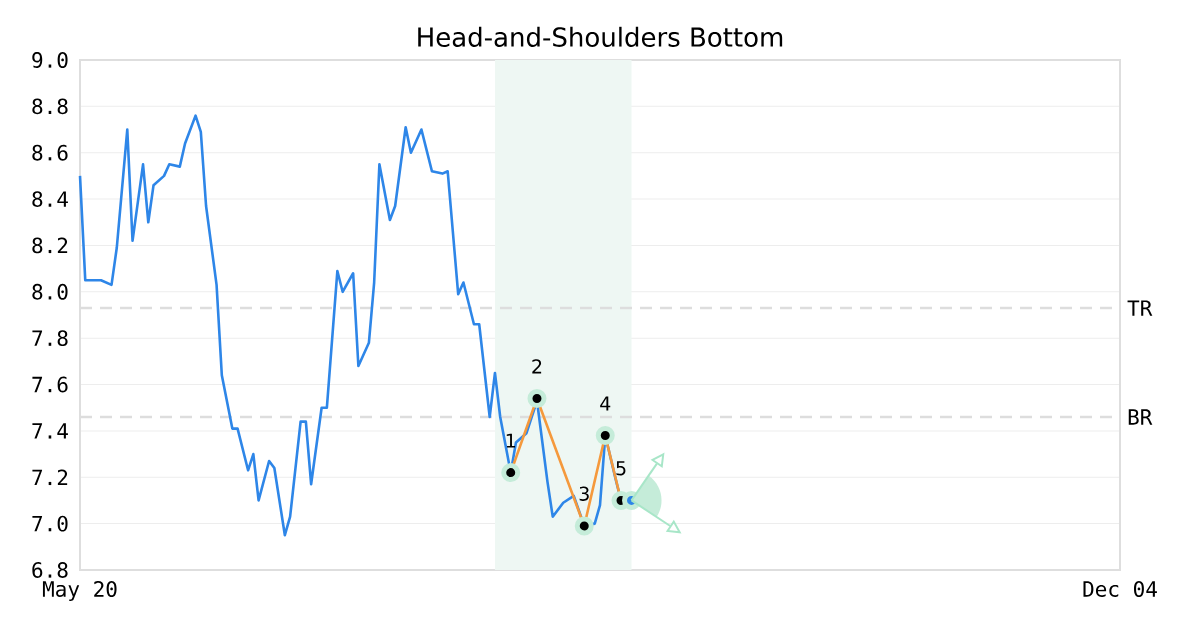 The image size is (1200, 630). Describe the element at coordinates (50, 570) in the screenshot. I see `y-tick-label: 6.8` at that location.